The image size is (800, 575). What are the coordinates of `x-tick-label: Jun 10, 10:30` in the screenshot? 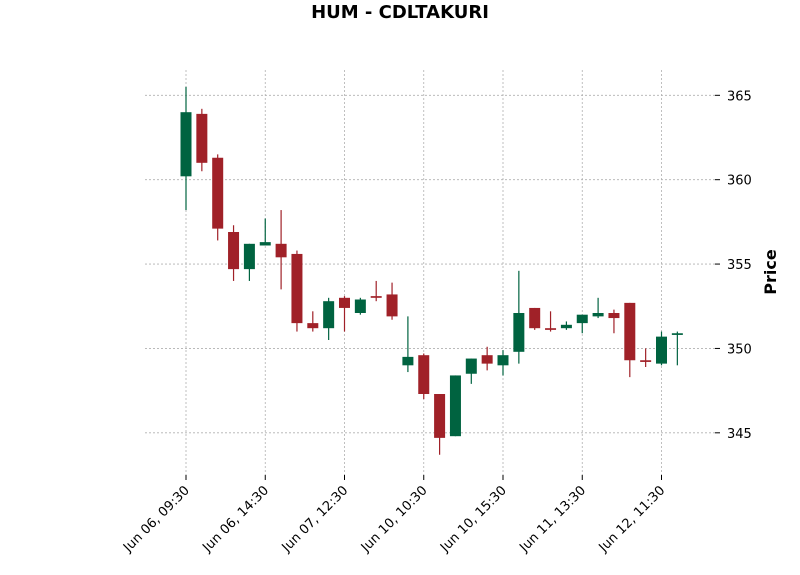 It's located at (394, 519).